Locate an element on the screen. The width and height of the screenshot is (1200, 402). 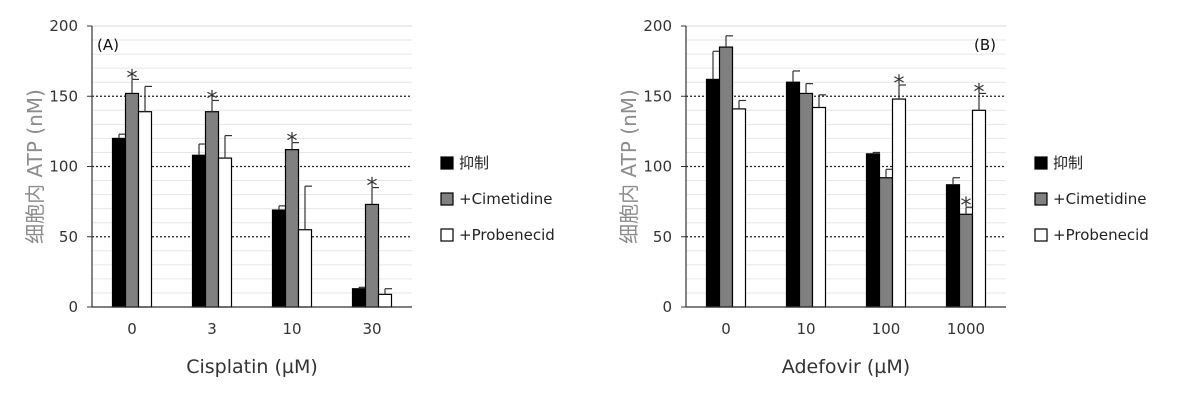
x-axis-label: Cisplatin (µM) is located at coordinates (252, 367).